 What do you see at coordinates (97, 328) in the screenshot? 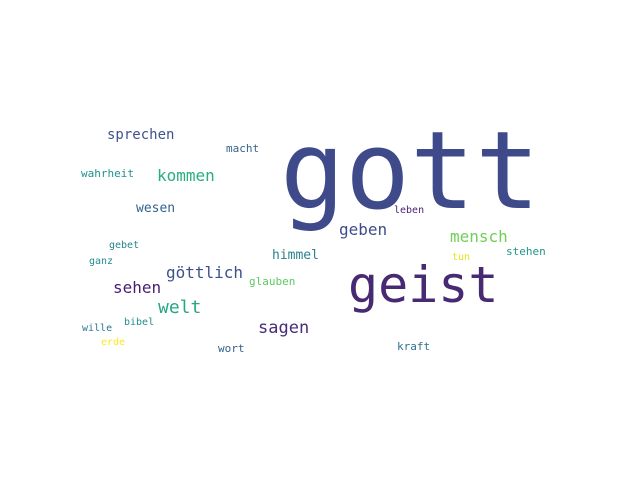
I see `word-wille: wille` at bounding box center [97, 328].